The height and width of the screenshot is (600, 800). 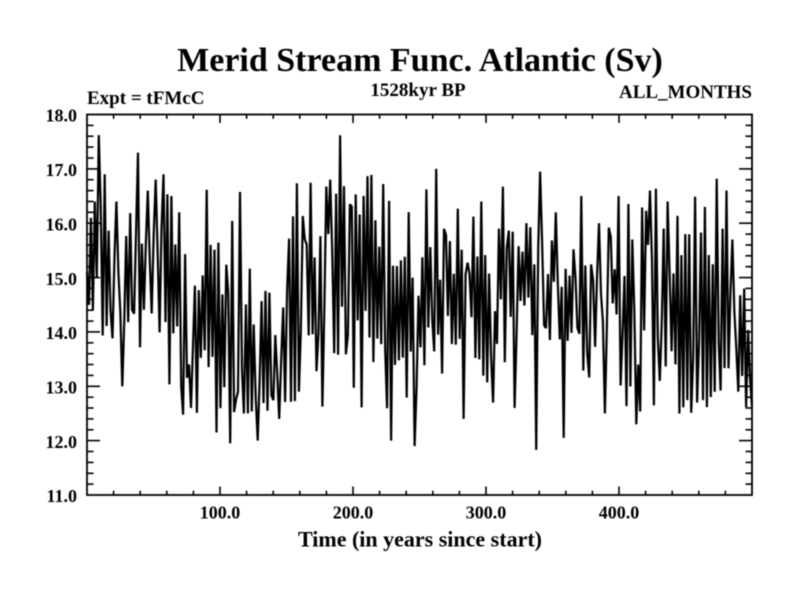 What do you see at coordinates (420, 60) in the screenshot?
I see `svg-text:Merid Stream Func. Atlantic (S: Merid Stream Func. Atlantic (Sv)` at bounding box center [420, 60].